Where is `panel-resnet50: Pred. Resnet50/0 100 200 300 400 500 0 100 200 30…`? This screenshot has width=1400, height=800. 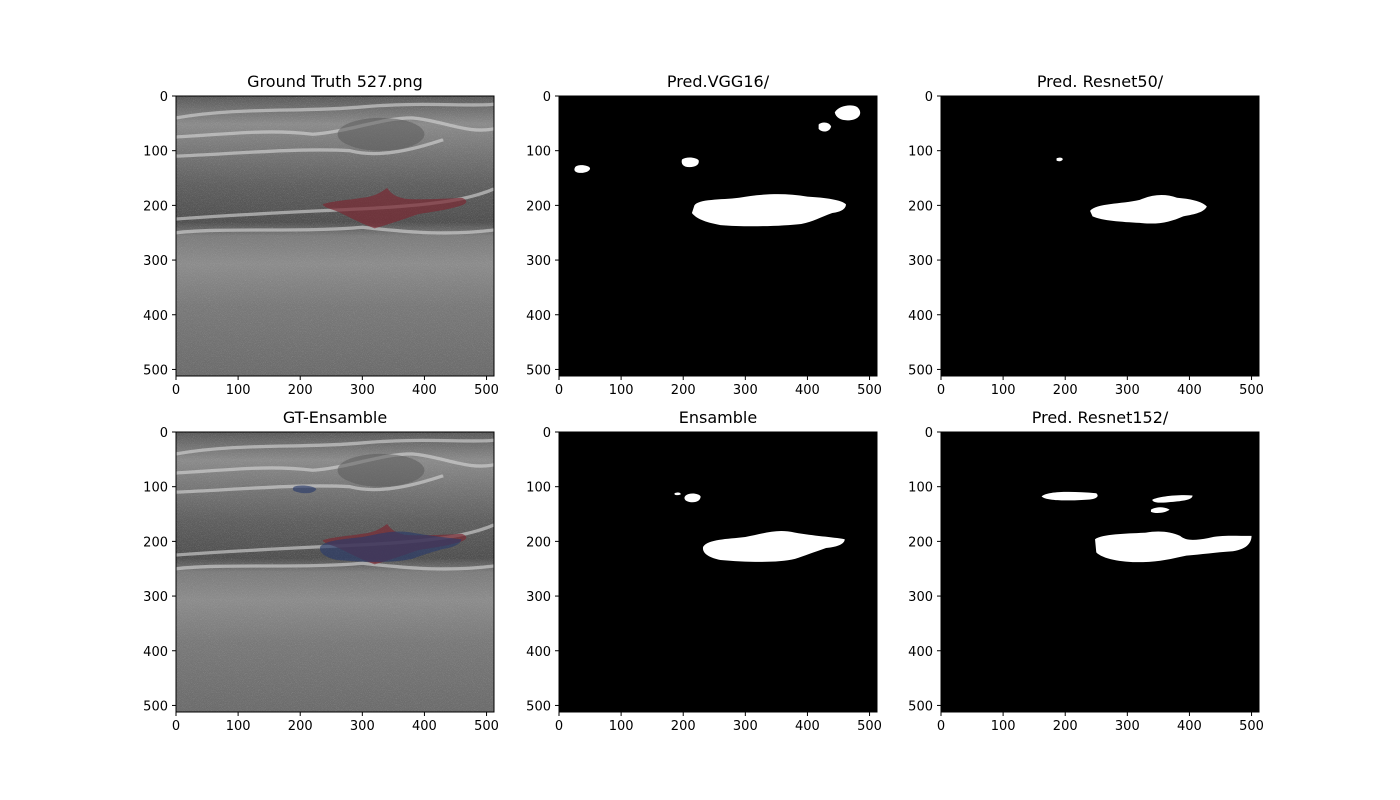
panel-resnet50: Pred. Resnet50/0 100 200 300 400 500 0 100 200 30… is located at coordinates (1086, 235).